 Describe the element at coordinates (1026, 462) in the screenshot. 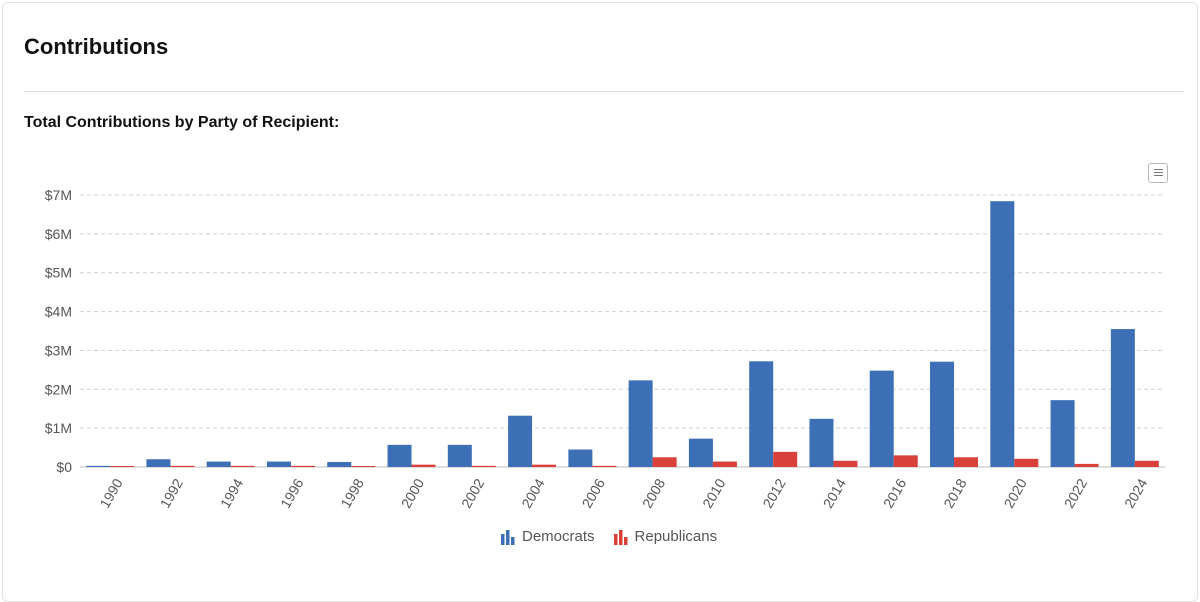

I see `bar-republicans-2020` at that location.